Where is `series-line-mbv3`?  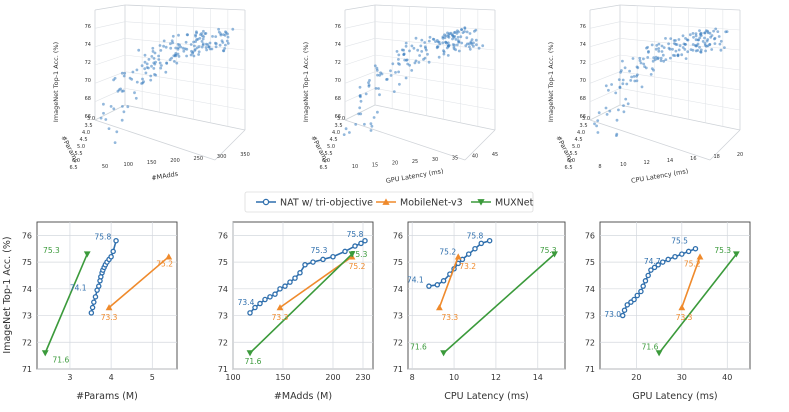
series-line-mbv3 is located at coordinates (448, 282).